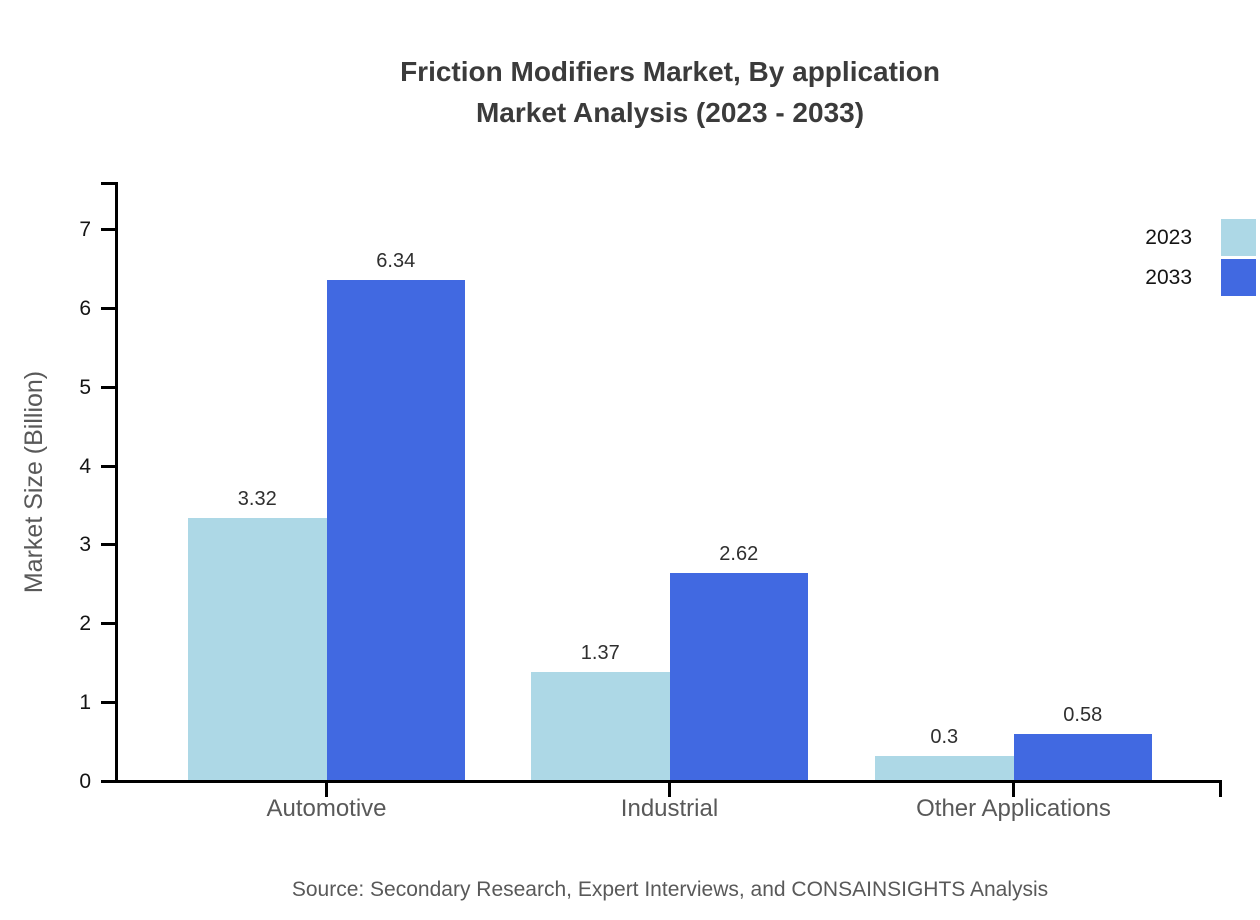 The width and height of the screenshot is (1260, 920). Describe the element at coordinates (670, 112) in the screenshot. I see `chart-title-line2: Market Analysis (2023 - 2033)` at that location.